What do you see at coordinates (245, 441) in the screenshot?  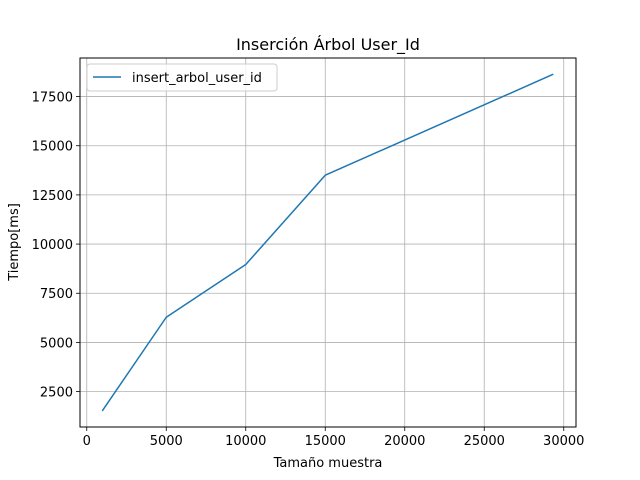 I see `x-tick-label: 10000` at bounding box center [245, 441].